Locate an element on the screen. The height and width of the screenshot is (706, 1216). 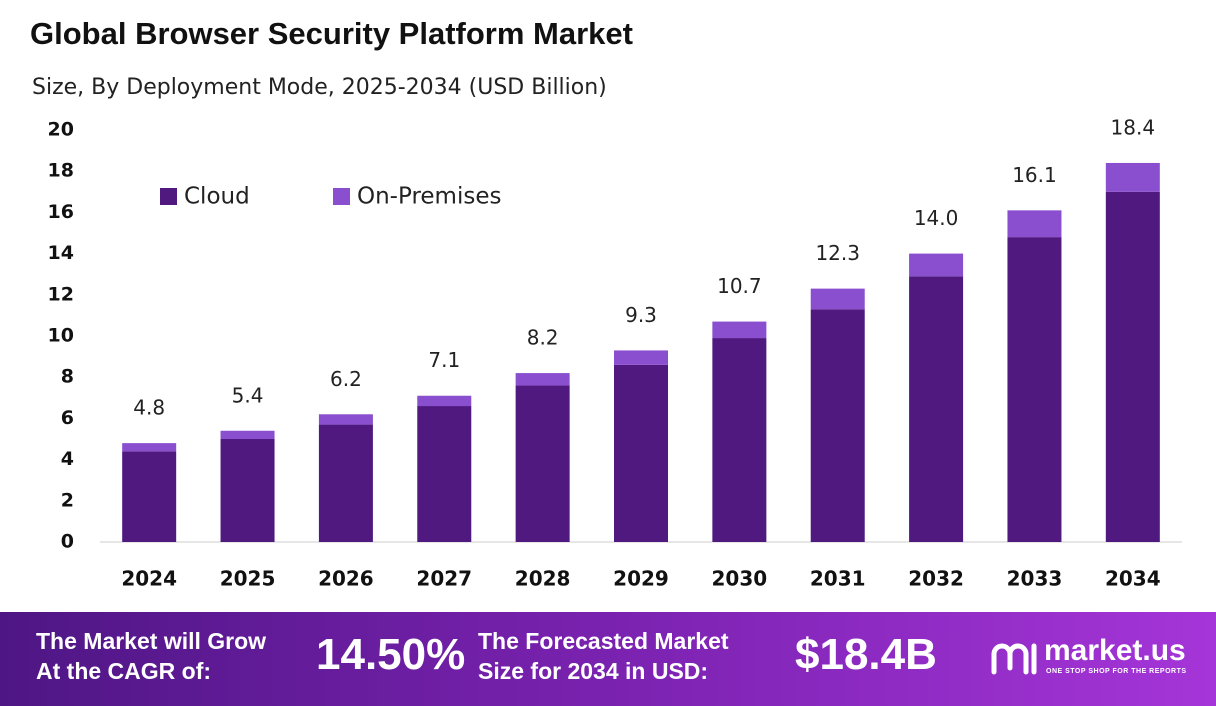
legend-label: Cloud is located at coordinates (217, 197).